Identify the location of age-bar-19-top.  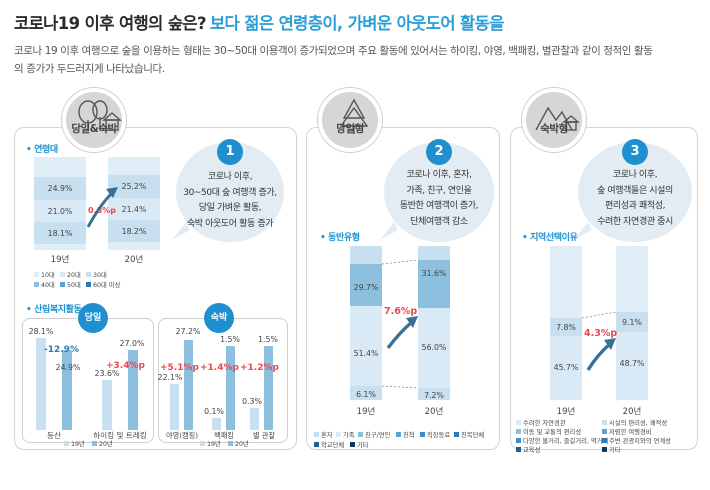
(60, 167).